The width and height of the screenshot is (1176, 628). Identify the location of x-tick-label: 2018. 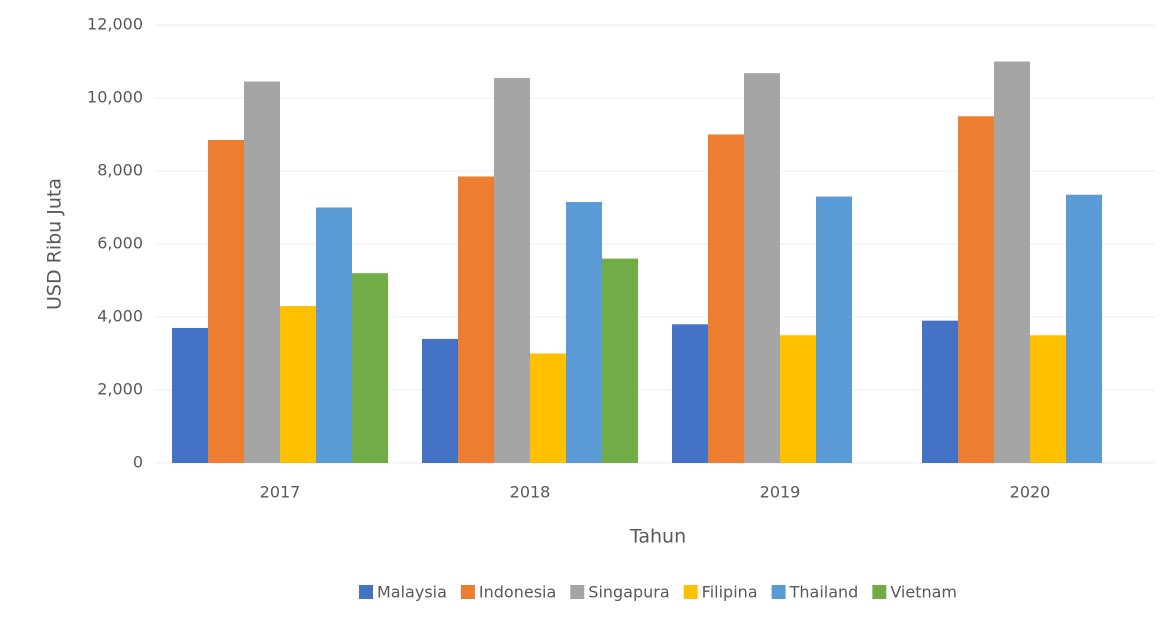
(530, 492).